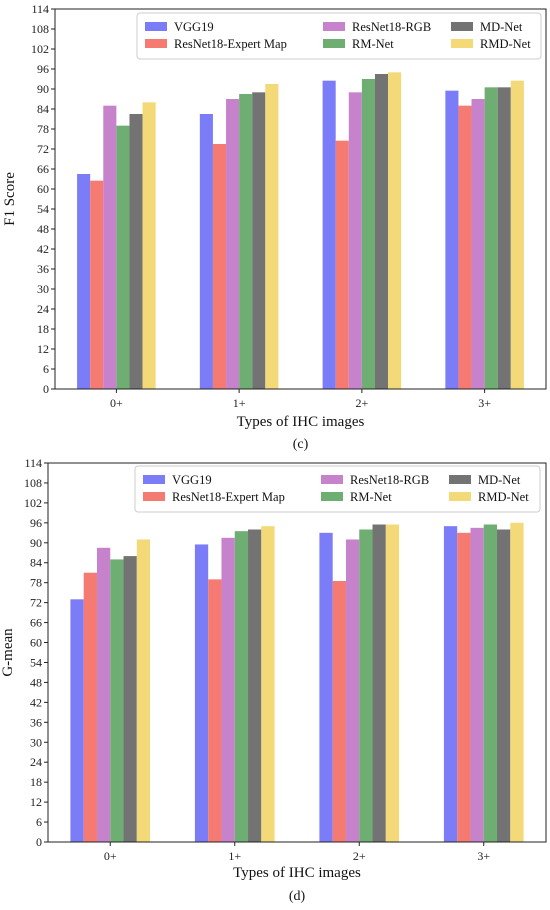 This screenshot has width=550, height=910. I want to click on legend-label: ResNet18-Expert Map, so click(228, 497).